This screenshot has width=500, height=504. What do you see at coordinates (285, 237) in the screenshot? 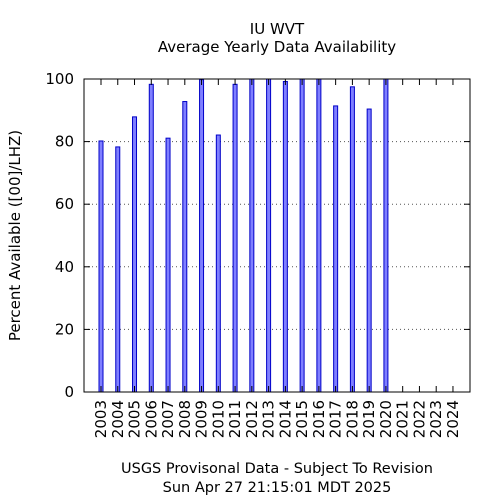
I see `bar-2014` at bounding box center [285, 237].